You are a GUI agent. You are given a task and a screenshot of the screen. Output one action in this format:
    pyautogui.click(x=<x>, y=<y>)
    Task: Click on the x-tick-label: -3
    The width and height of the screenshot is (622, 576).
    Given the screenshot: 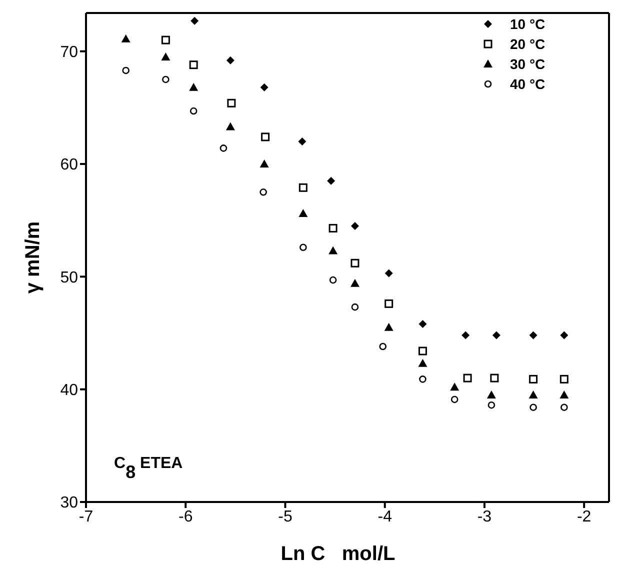 What is the action you would take?
    pyautogui.click(x=484, y=517)
    